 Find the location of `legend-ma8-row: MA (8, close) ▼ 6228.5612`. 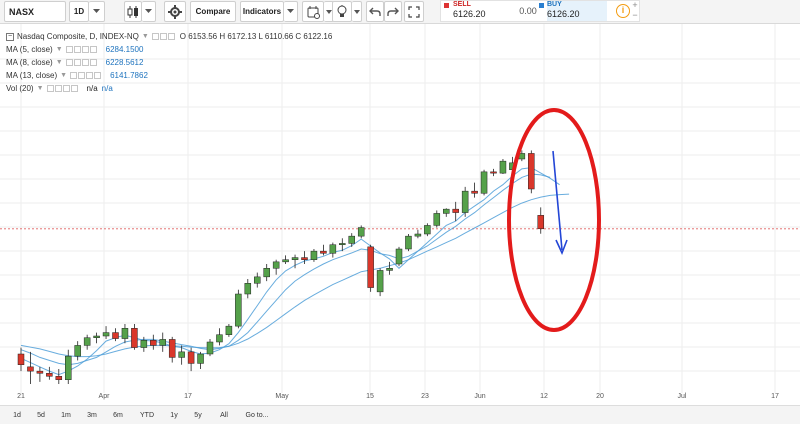

legend-ma8-row: MA (8, close) ▼ 6228.5612 is located at coordinates (169, 62).